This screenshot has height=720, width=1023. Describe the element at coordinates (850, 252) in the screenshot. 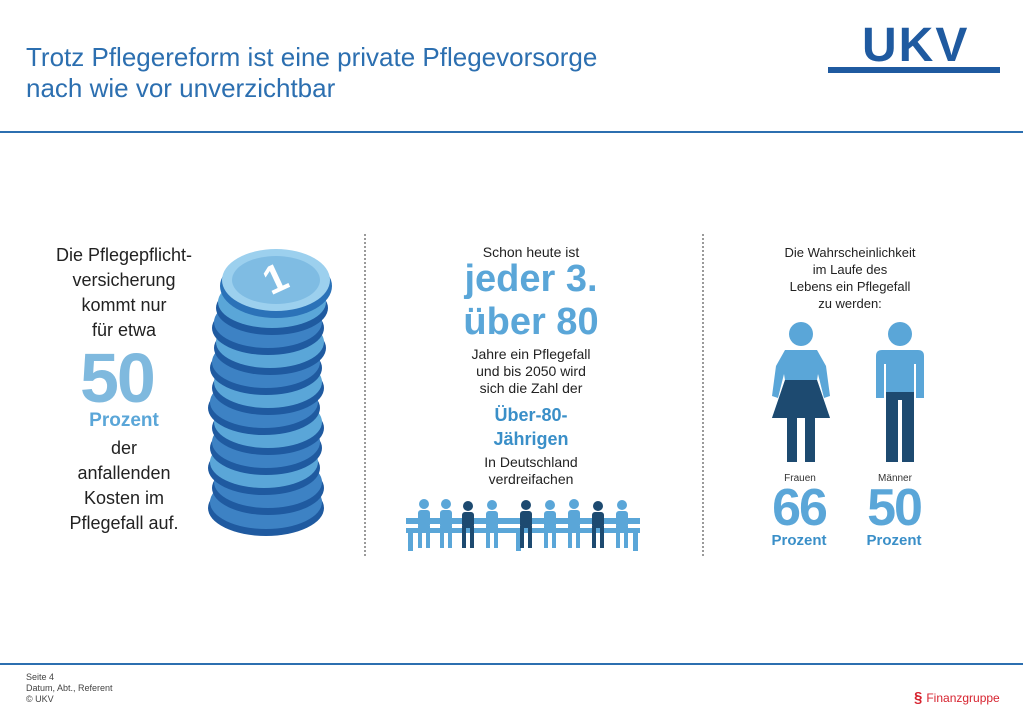

I see `right-line-1: Die Wahrscheinlichkeit` at that location.